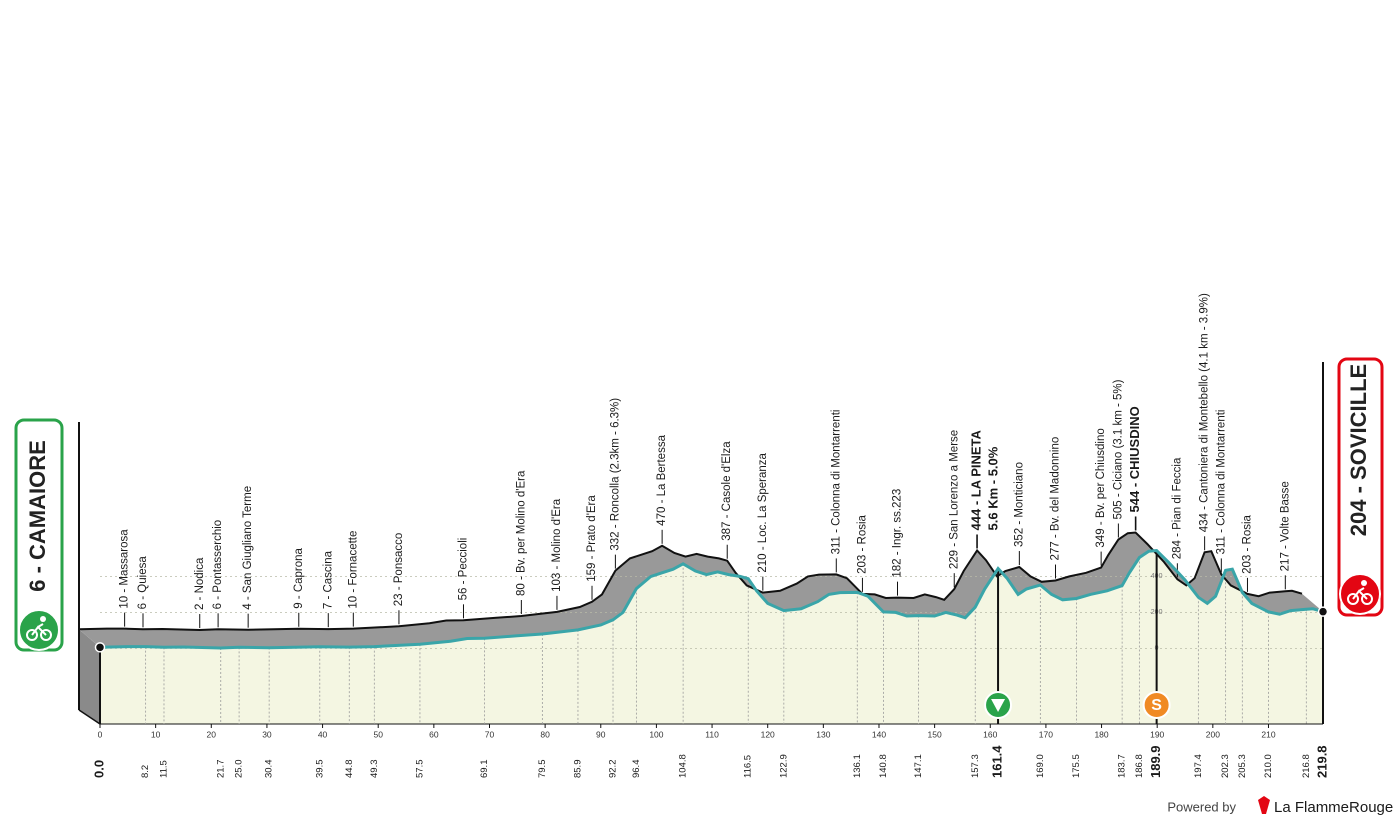 The image size is (1400, 825). Describe the element at coordinates (156, 734) in the screenshot. I see `x-tick-label: 10` at that location.